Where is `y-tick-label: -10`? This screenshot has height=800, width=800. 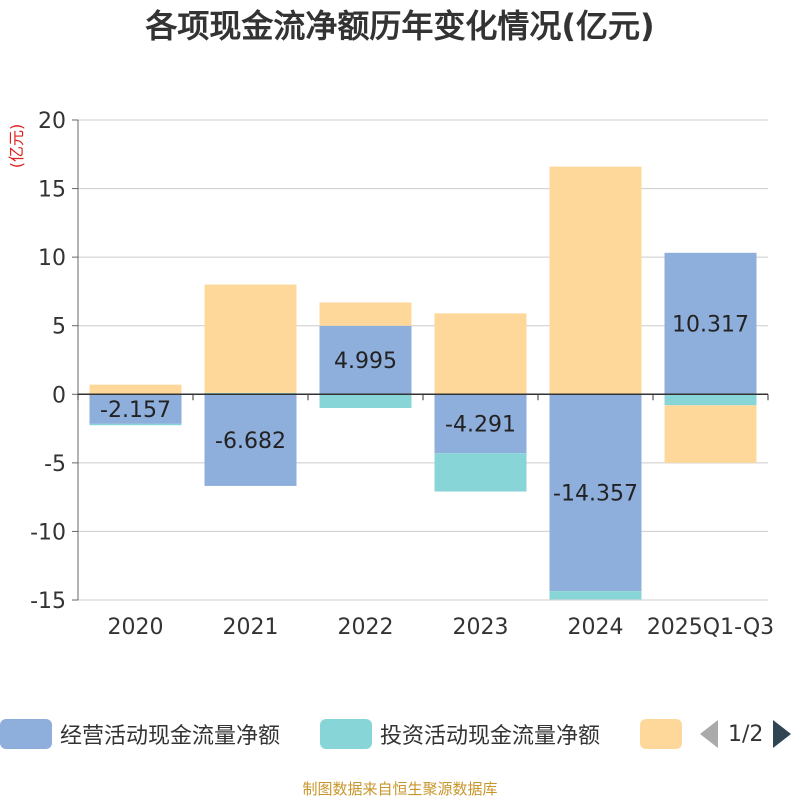
y-tick-label: -10 is located at coordinates (48, 532).